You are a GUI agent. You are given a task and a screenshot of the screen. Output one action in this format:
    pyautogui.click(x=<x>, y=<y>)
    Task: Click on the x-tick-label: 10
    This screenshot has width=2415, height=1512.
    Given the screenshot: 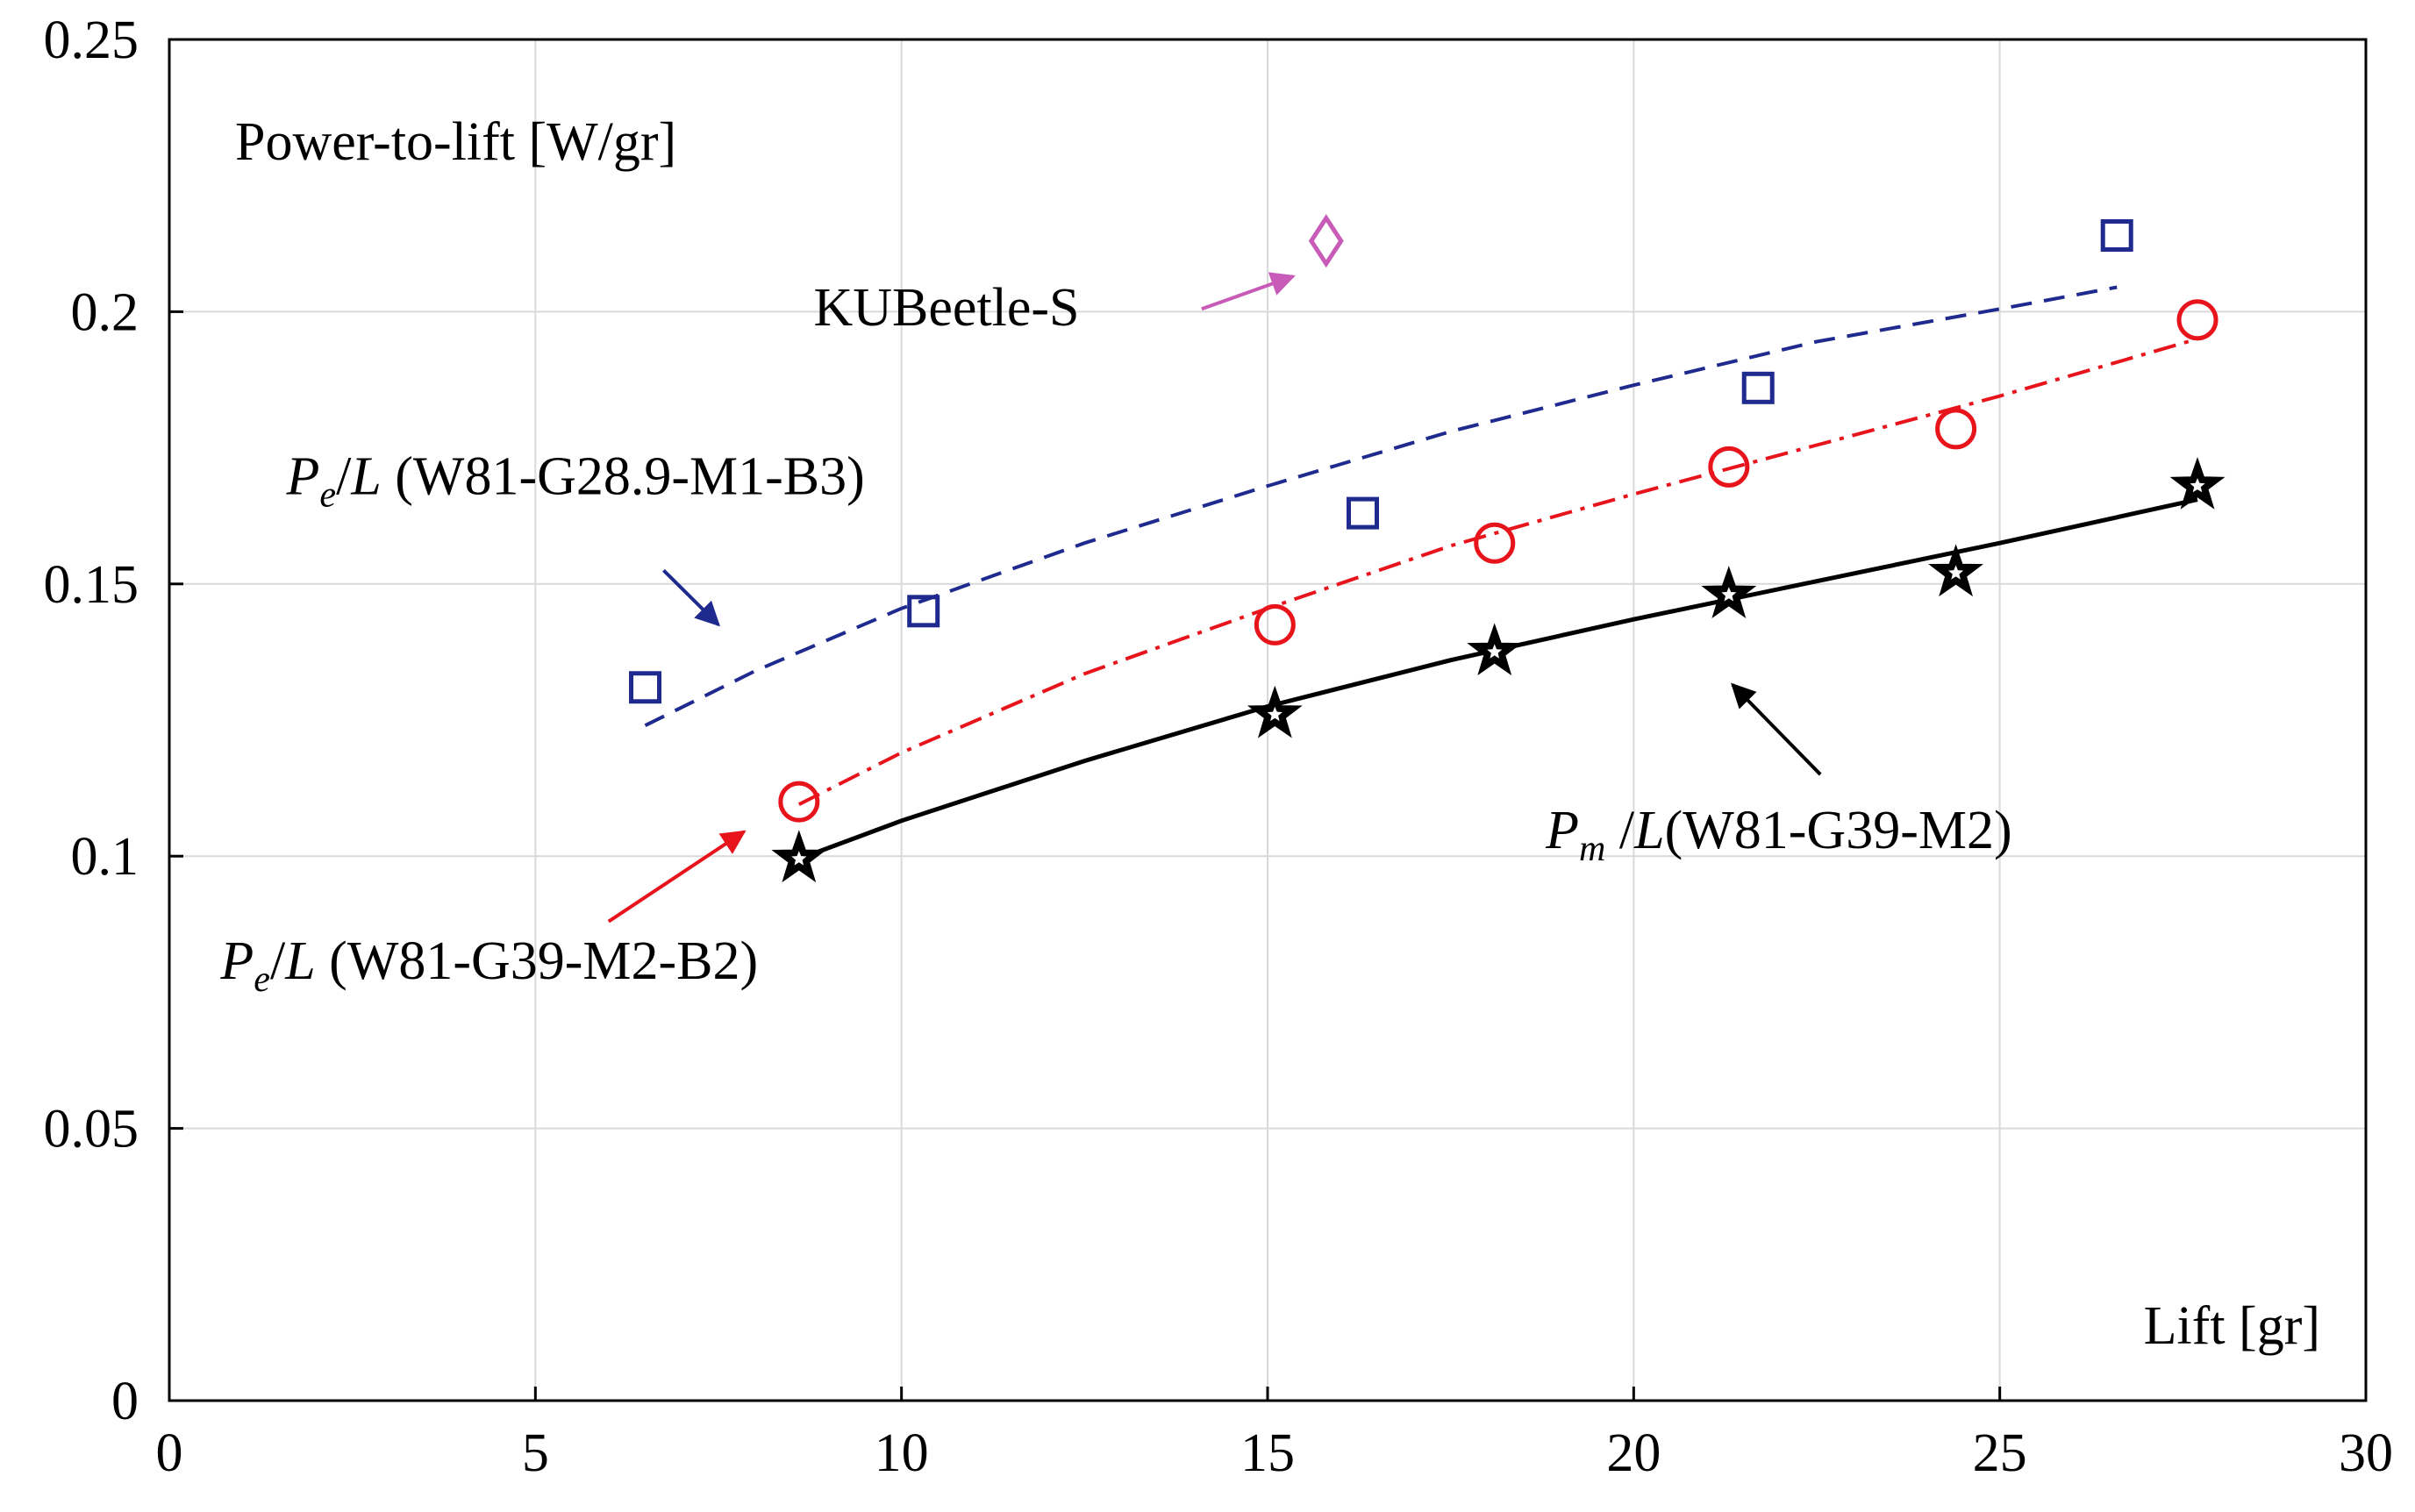 What is the action you would take?
    pyautogui.click(x=902, y=1453)
    